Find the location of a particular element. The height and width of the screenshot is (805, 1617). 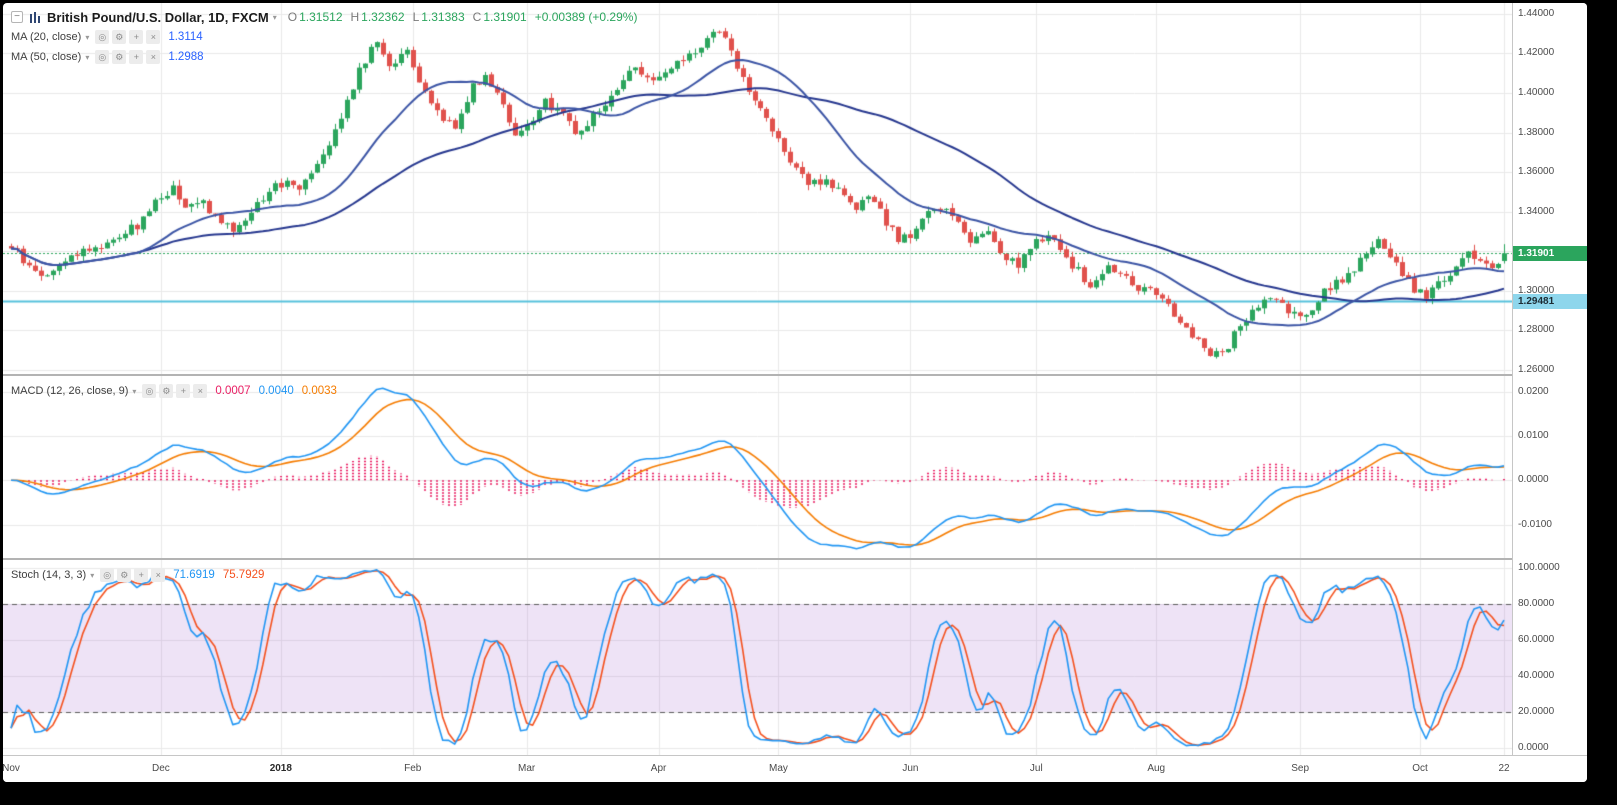

macd-signal-value: 0.0033 is located at coordinates (319, 391).